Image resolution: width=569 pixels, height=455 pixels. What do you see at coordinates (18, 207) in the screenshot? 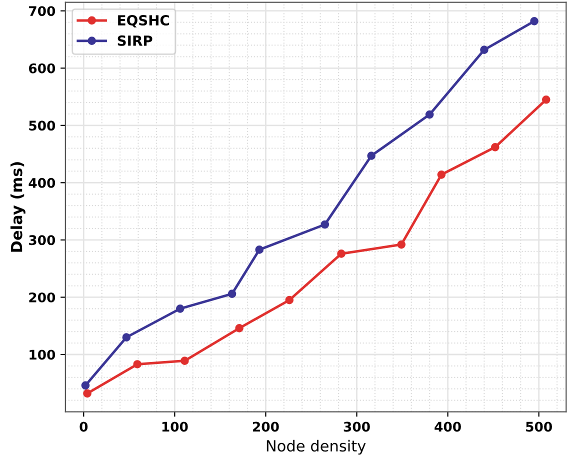
I see `y-axis-title: Delay (ms)` at bounding box center [18, 207].